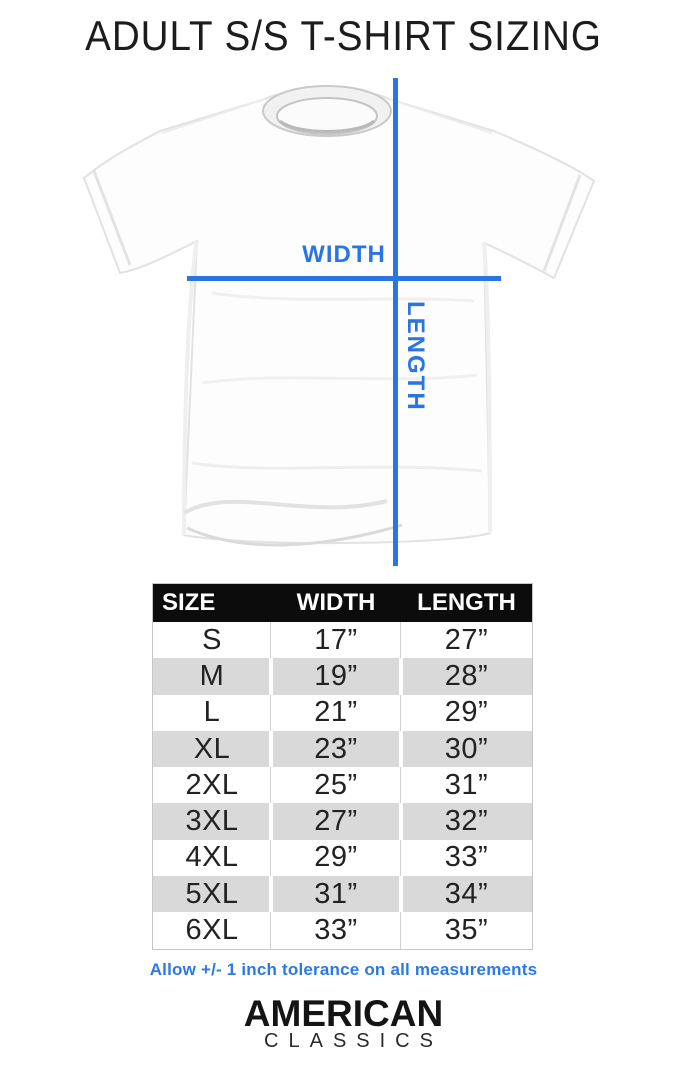 Image resolution: width=687 pixels, height=1080 pixels. Describe the element at coordinates (336, 858) in the screenshot. I see `width-cell: 29”` at that location.